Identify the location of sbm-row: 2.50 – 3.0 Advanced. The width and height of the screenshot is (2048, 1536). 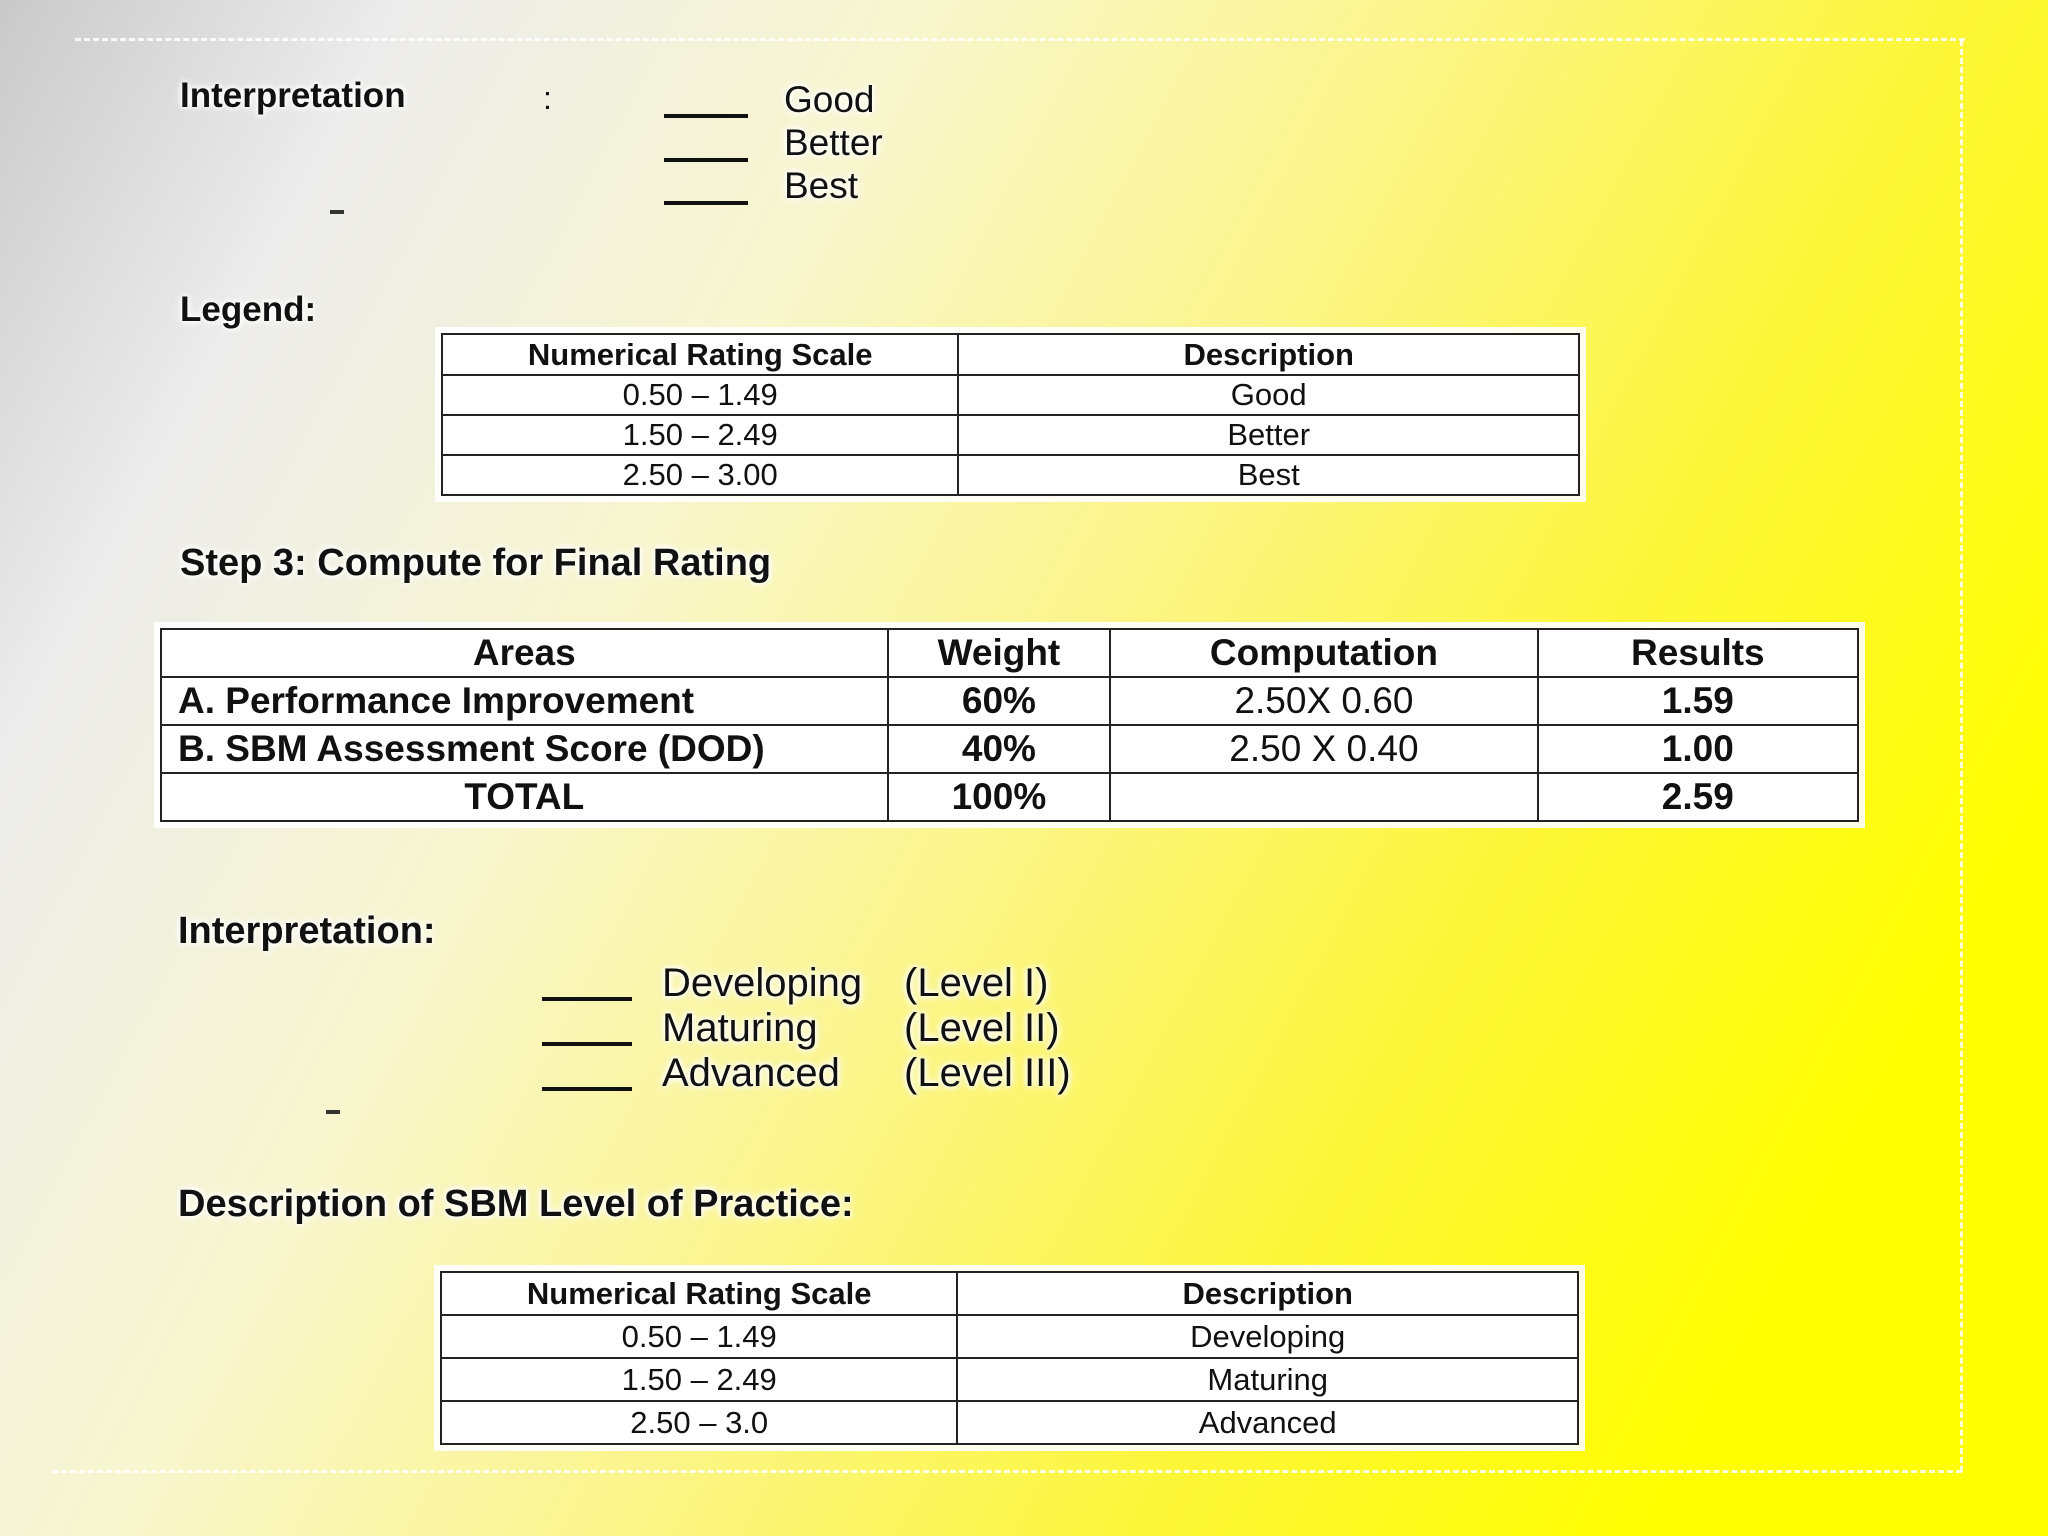
(1009, 1422).